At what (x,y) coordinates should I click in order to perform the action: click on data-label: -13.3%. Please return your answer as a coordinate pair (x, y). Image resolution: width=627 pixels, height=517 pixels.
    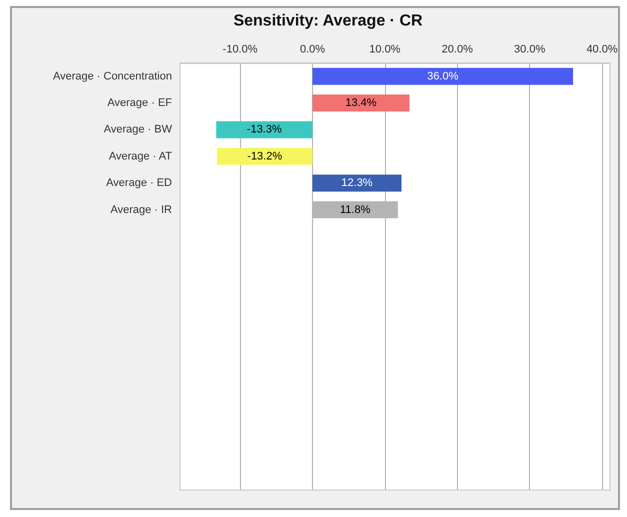
    Looking at the image, I should click on (264, 130).